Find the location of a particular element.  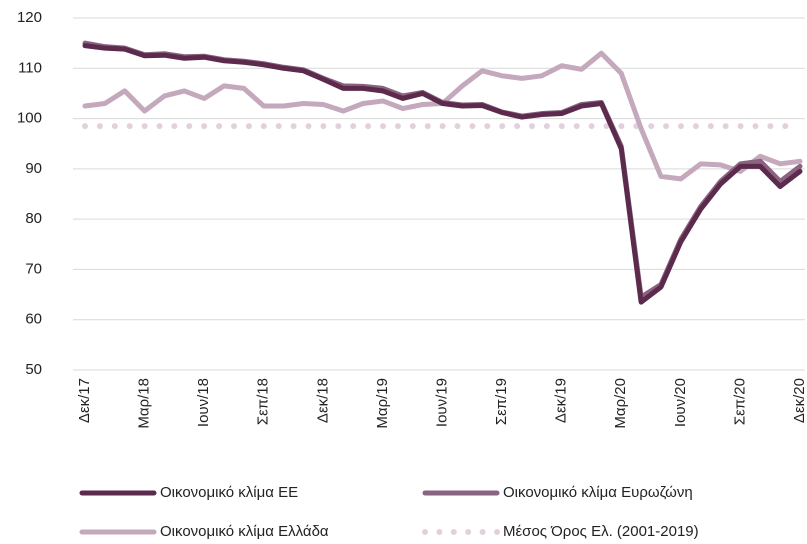

x-tick-label: Σεπ/18 is located at coordinates (263, 401).